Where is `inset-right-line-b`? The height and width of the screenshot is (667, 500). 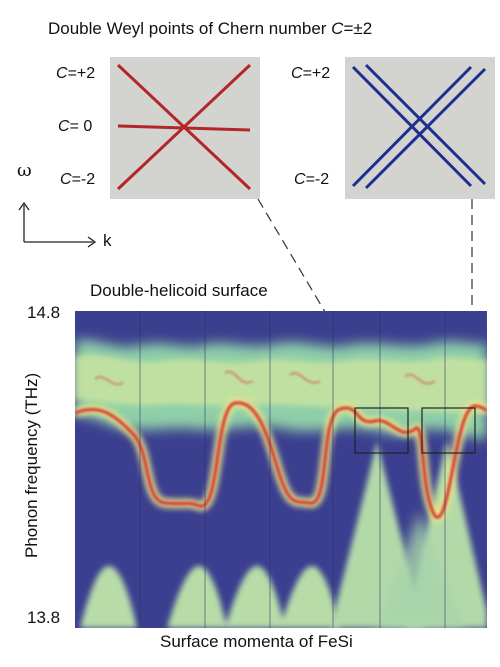 inset-right-line-b is located at coordinates (425, 128).